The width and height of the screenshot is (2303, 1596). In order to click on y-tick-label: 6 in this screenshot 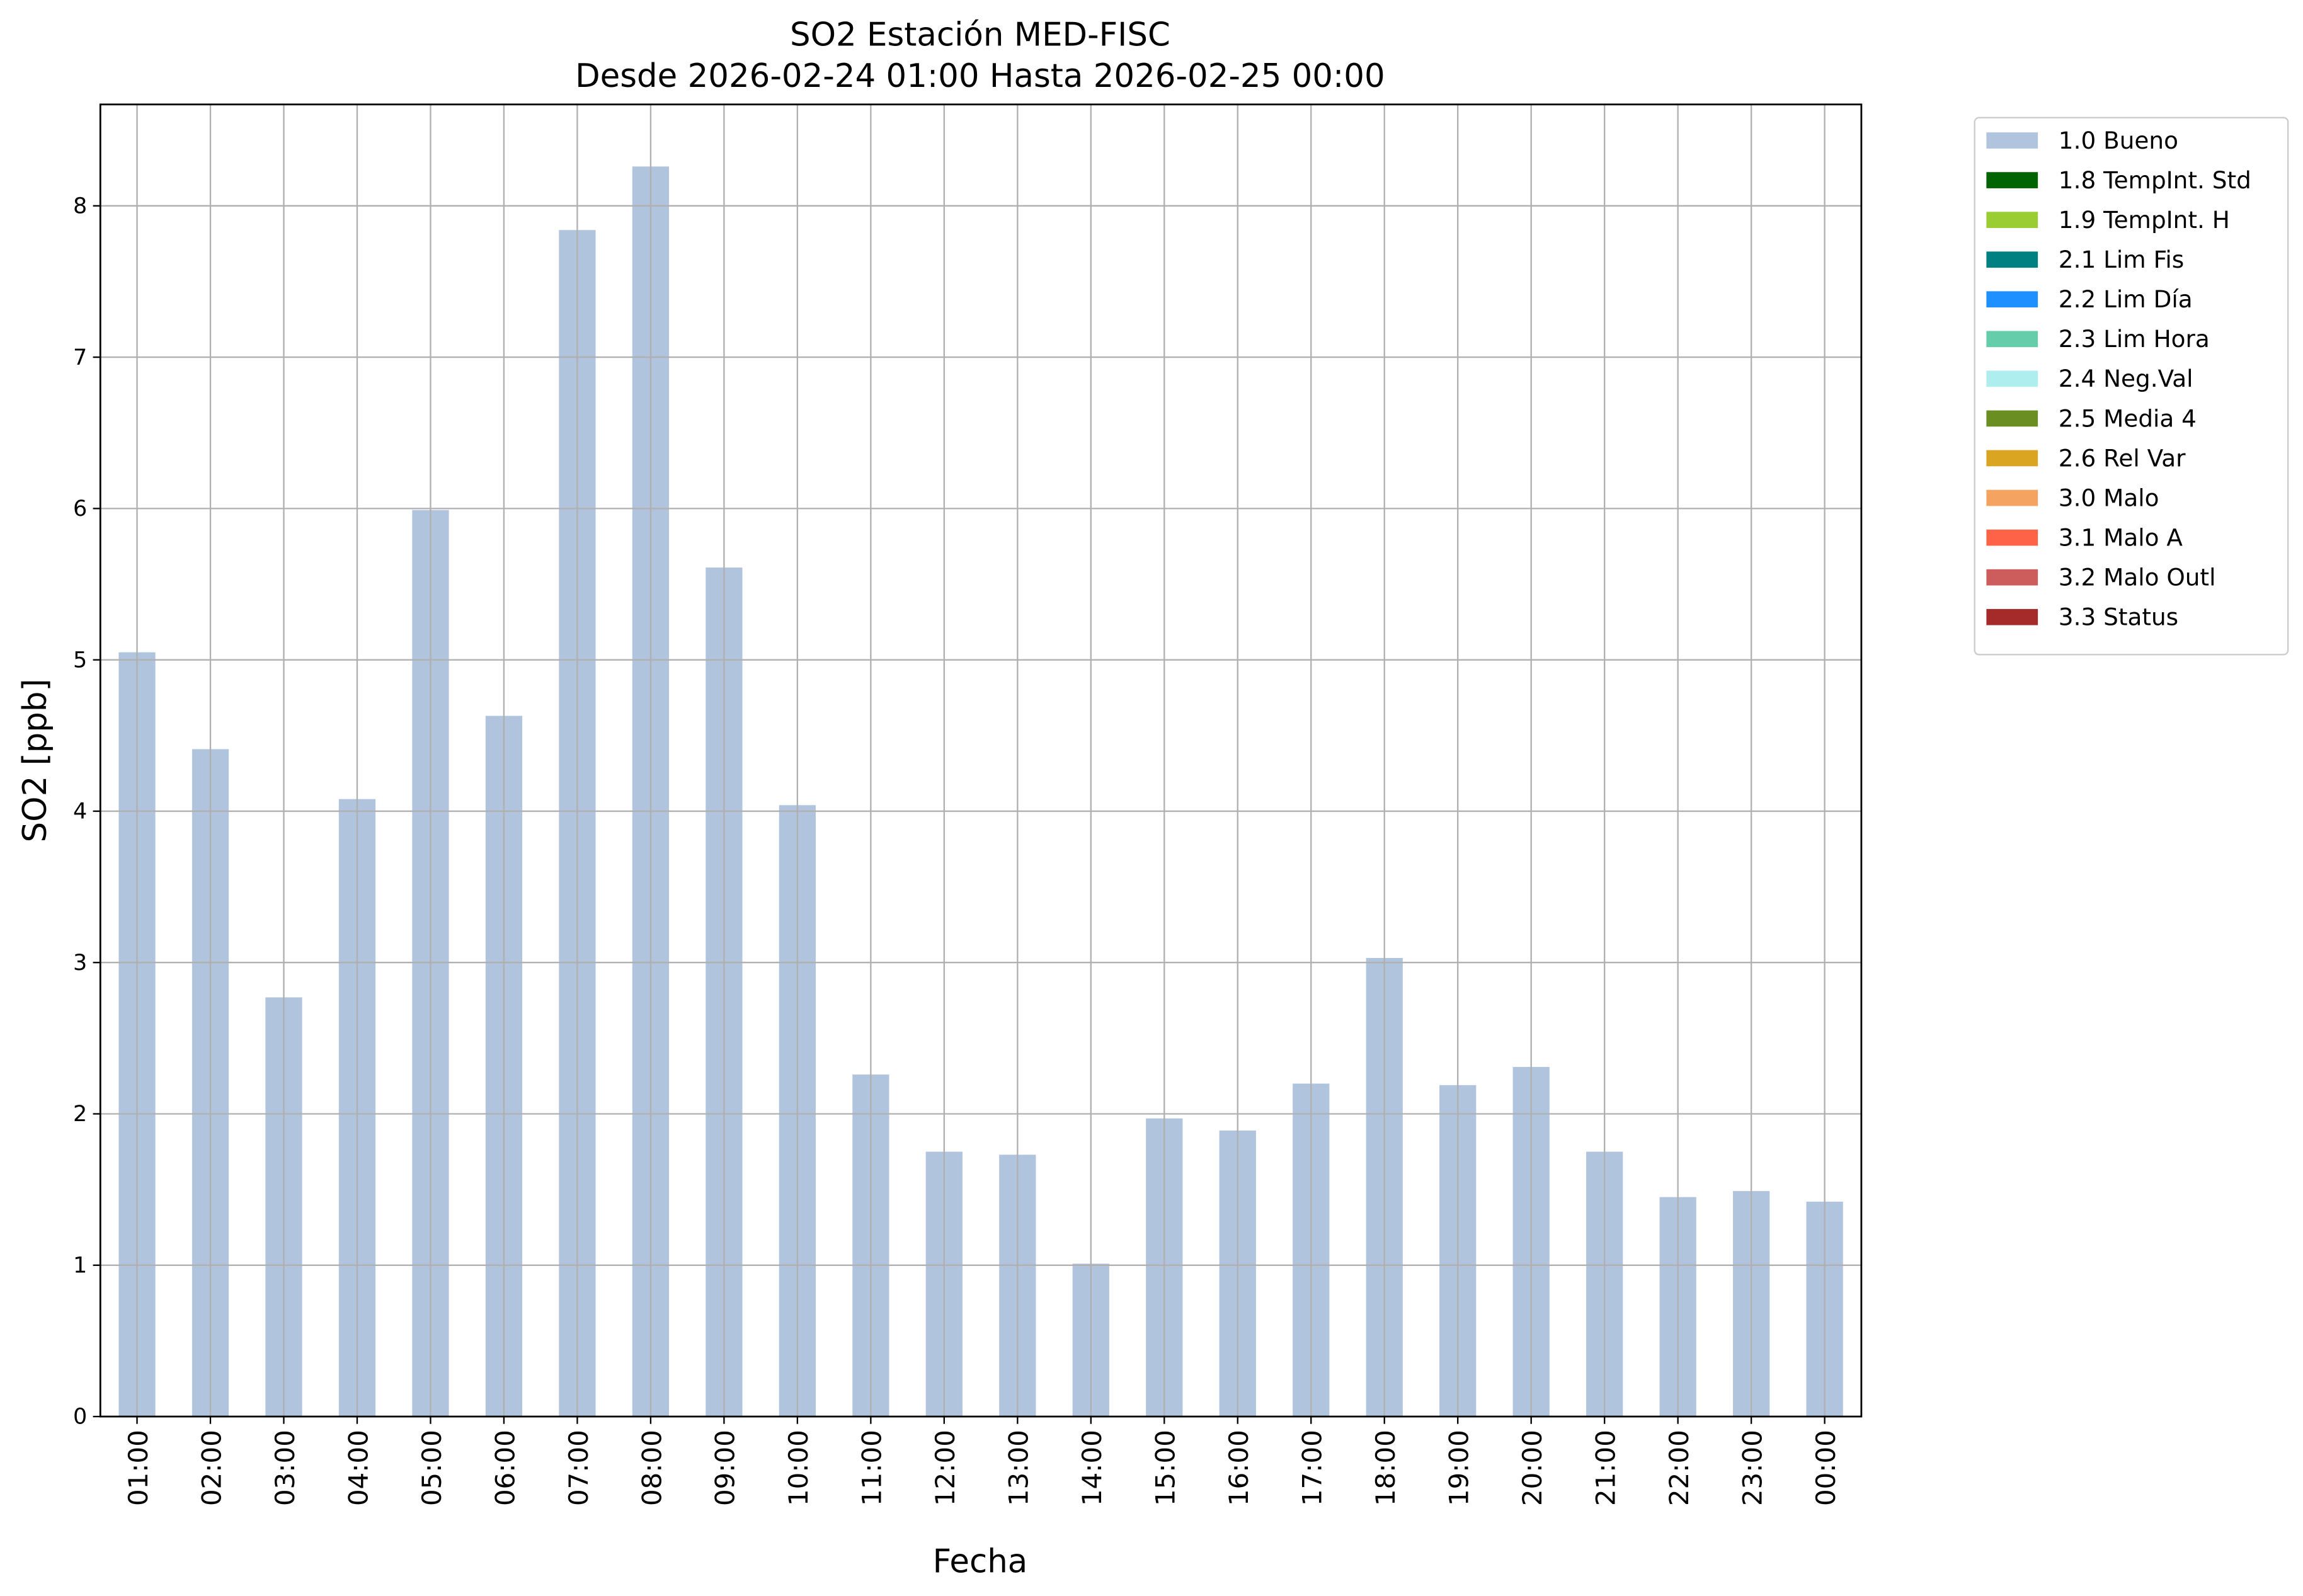, I will do `click(80, 509)`.